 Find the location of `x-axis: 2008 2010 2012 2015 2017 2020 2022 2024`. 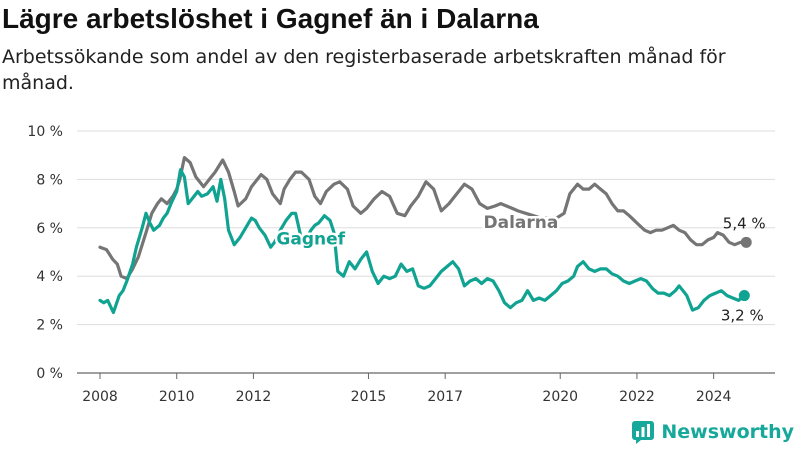

x-axis: 2008 2010 2012 2015 2017 2020 2022 2024 is located at coordinates (407, 389).